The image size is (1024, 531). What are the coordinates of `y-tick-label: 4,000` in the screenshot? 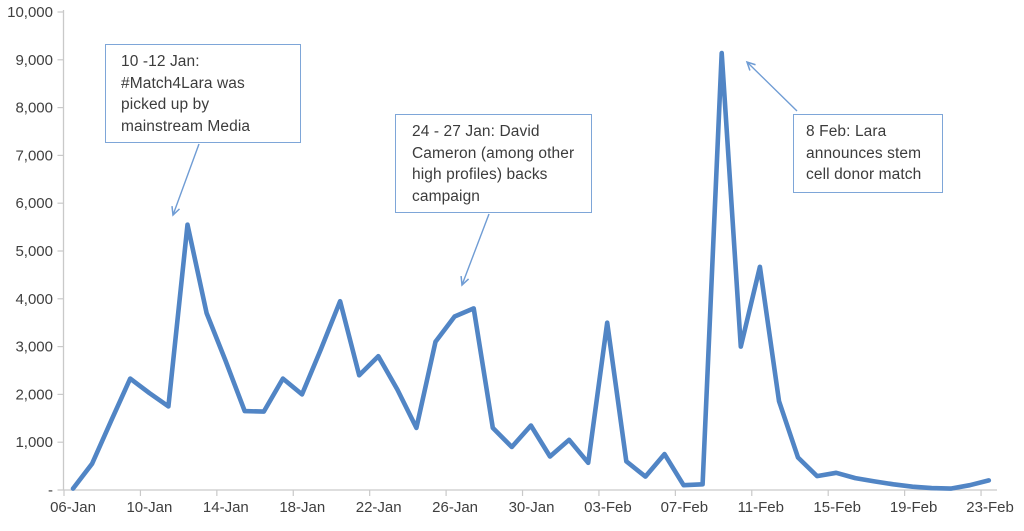 It's located at (34, 299).